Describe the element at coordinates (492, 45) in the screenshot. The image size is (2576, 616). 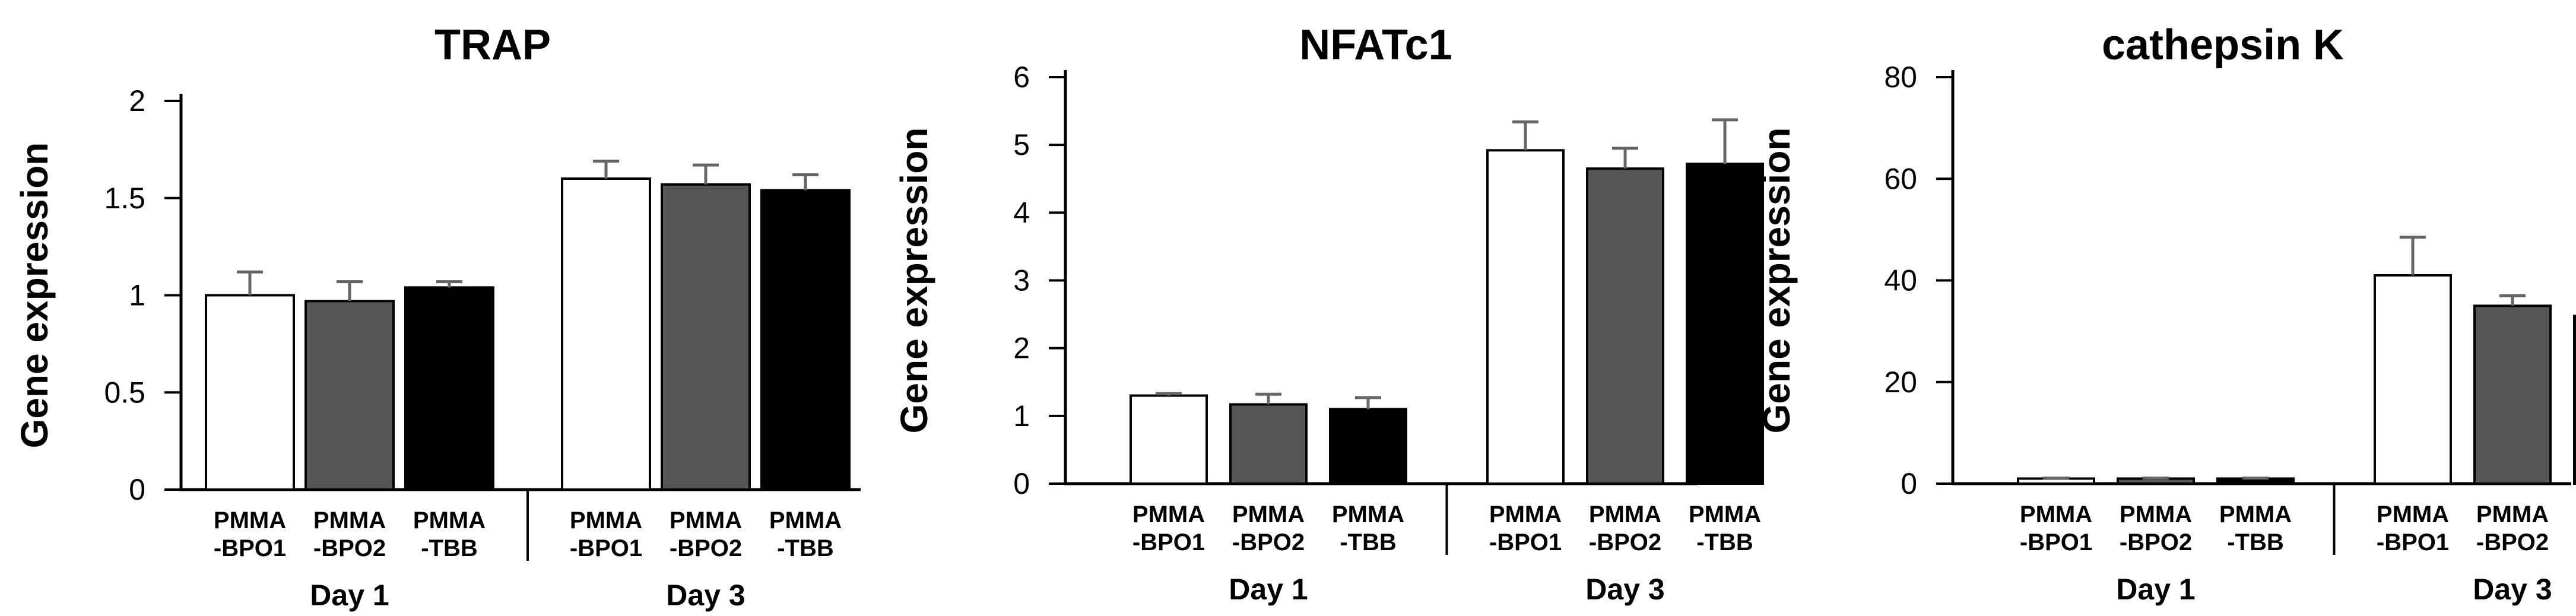
I see `chart-title: TRAP` at that location.